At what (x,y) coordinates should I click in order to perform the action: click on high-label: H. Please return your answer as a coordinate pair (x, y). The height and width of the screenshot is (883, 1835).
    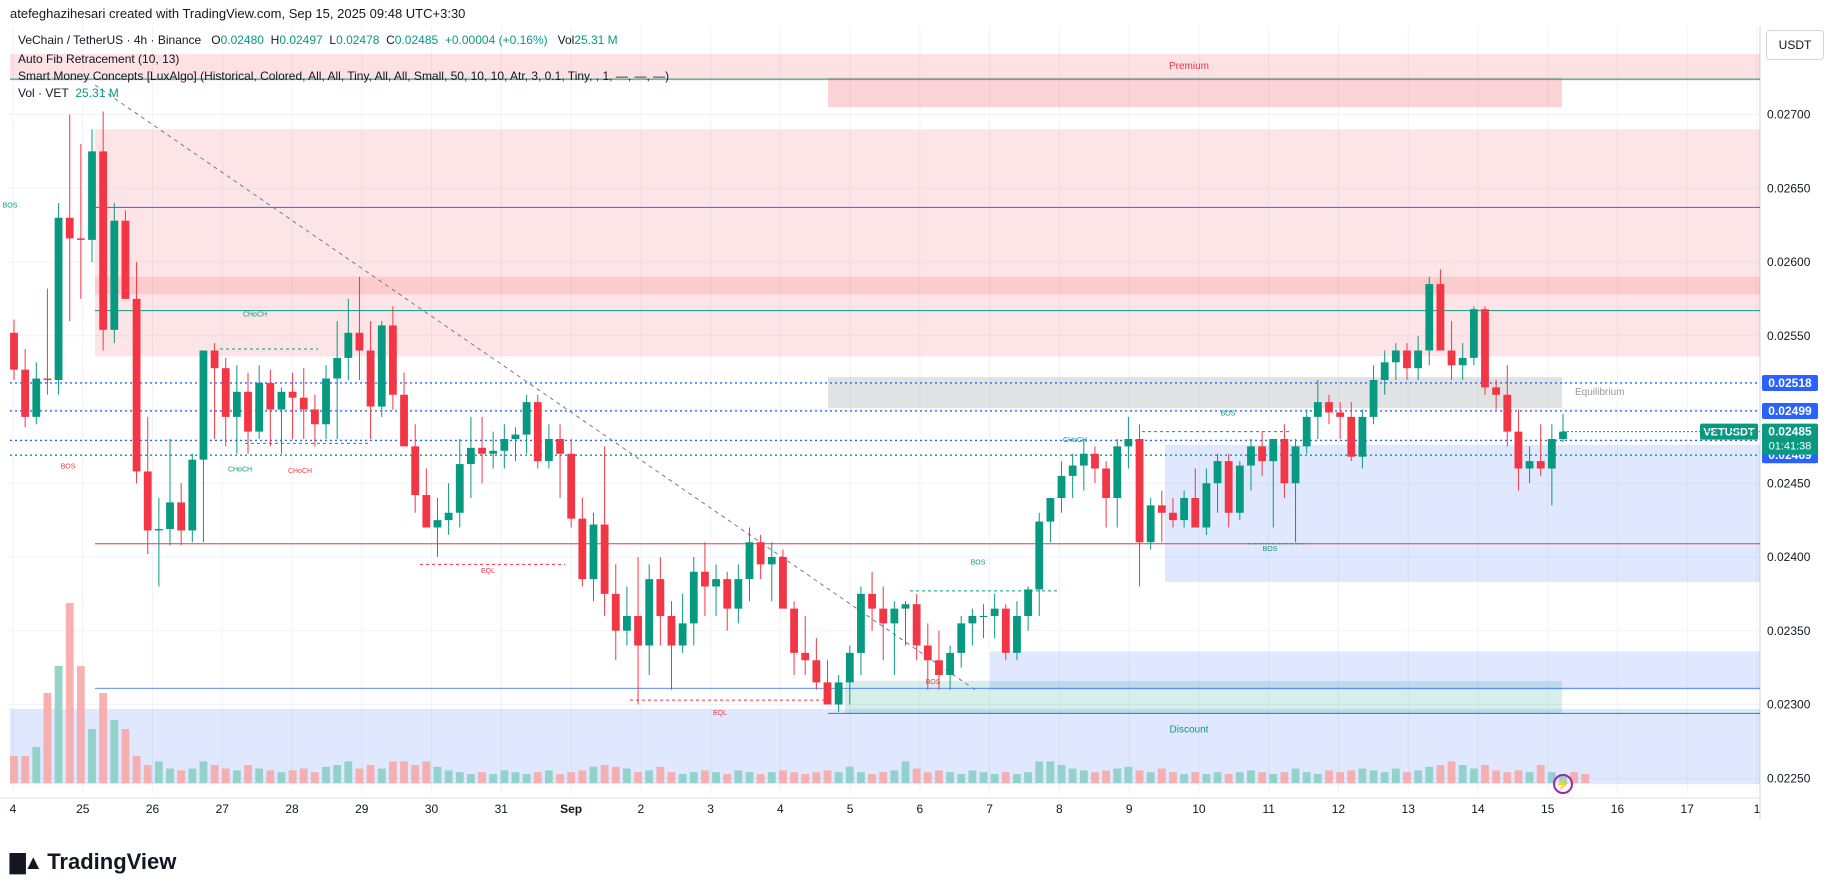
    Looking at the image, I should click on (275, 40).